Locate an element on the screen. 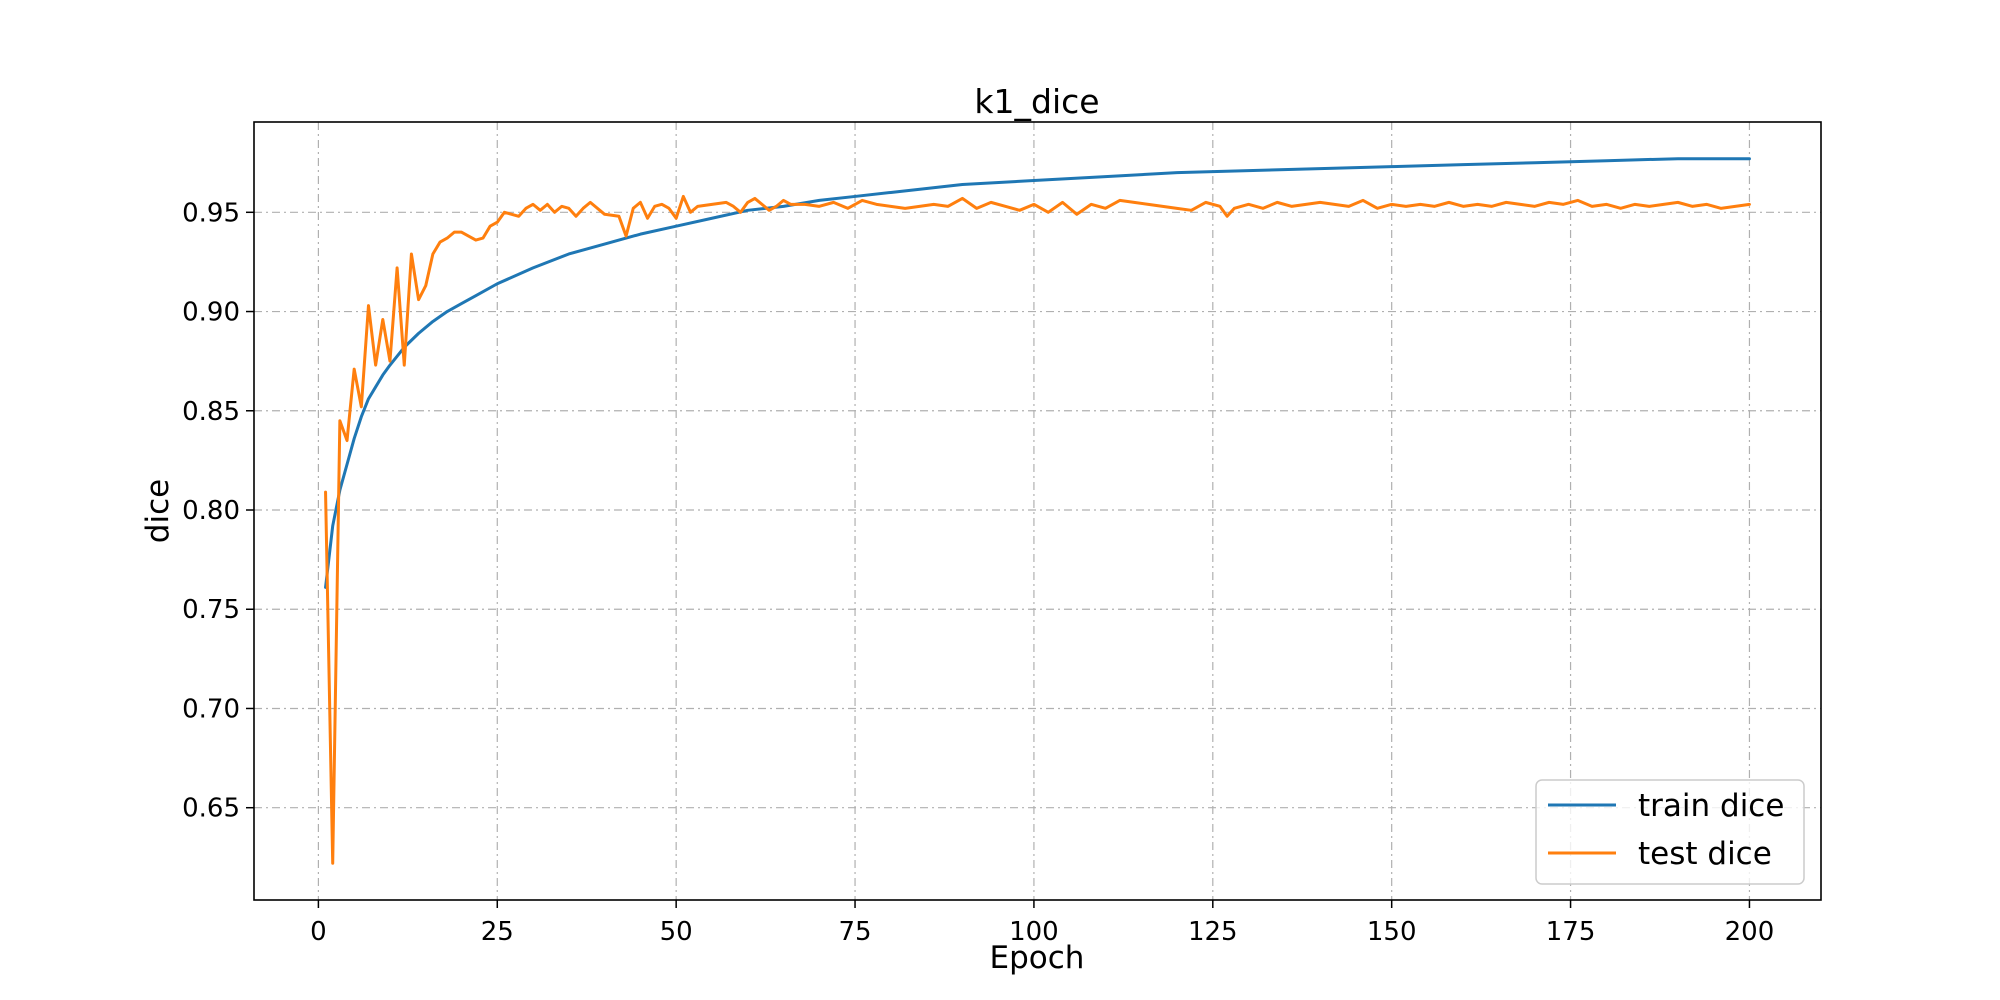  y-tick-label: 0.70 is located at coordinates (211, 709).